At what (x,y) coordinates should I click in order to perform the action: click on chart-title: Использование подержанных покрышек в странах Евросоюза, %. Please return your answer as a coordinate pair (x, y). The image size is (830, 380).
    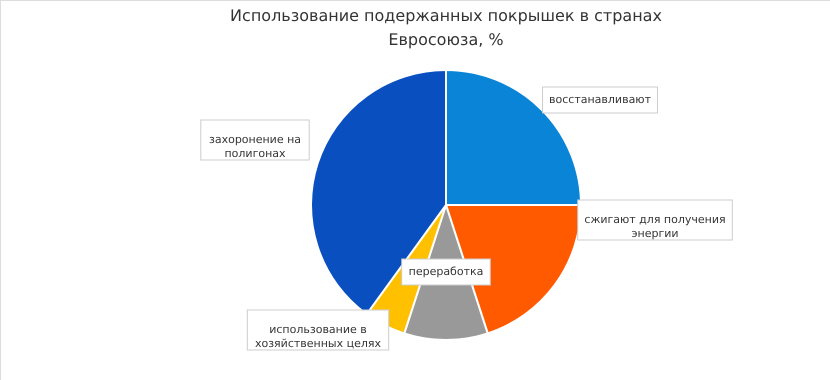
    Looking at the image, I should click on (446, 27).